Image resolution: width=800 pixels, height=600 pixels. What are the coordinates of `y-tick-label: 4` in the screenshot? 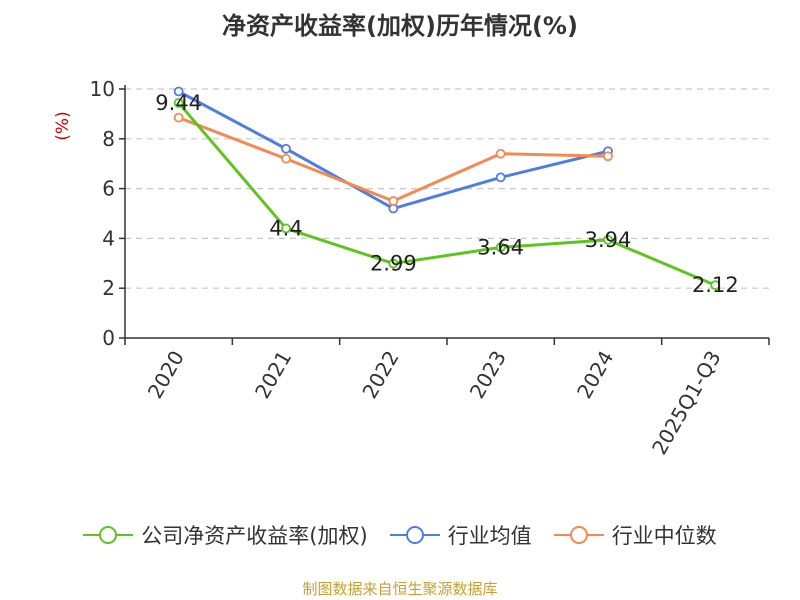 It's located at (108, 238).